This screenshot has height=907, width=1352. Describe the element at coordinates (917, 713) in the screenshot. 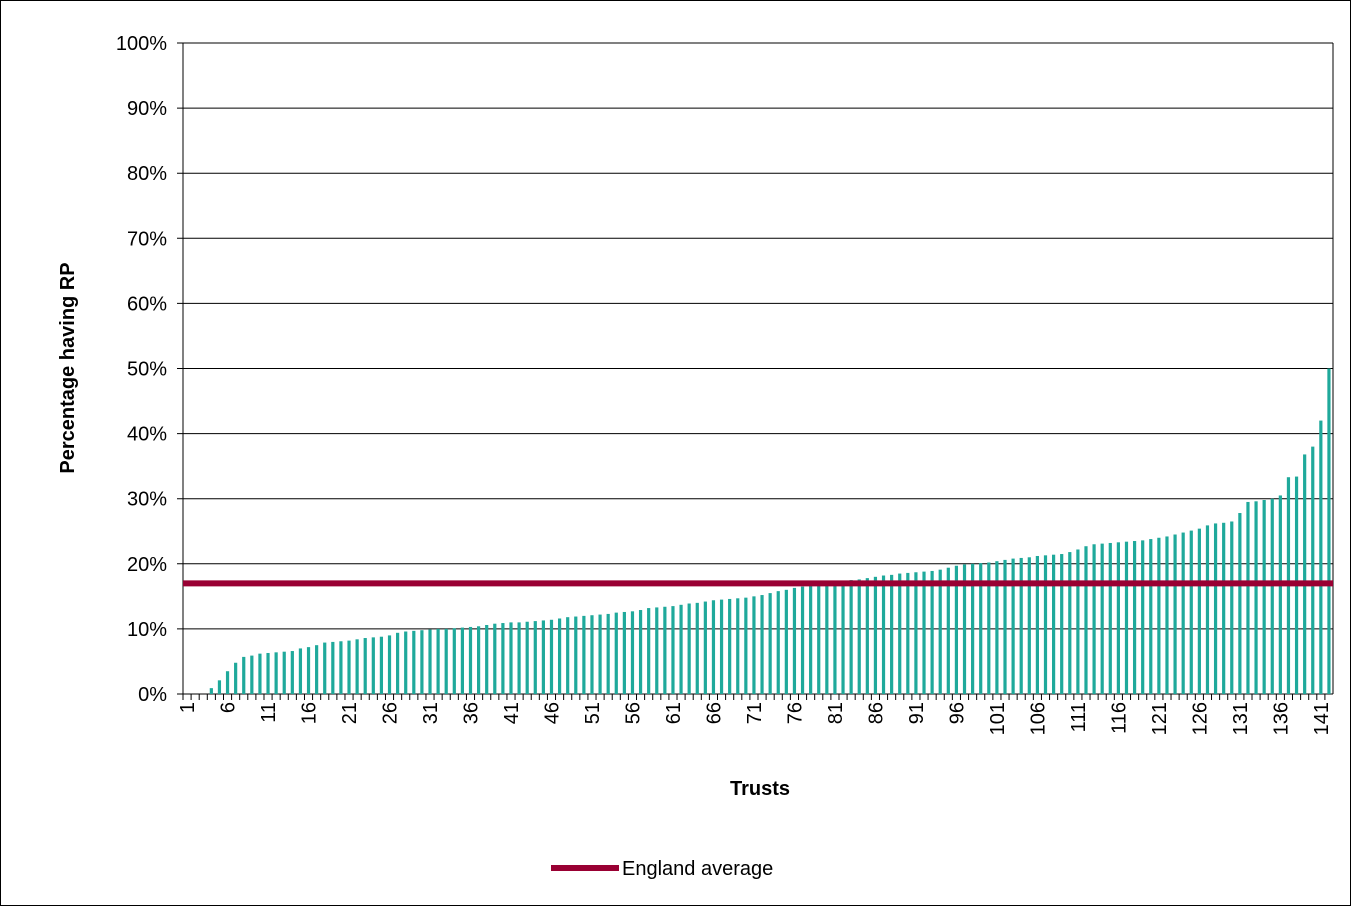

I see `x-tick-label: 91` at that location.